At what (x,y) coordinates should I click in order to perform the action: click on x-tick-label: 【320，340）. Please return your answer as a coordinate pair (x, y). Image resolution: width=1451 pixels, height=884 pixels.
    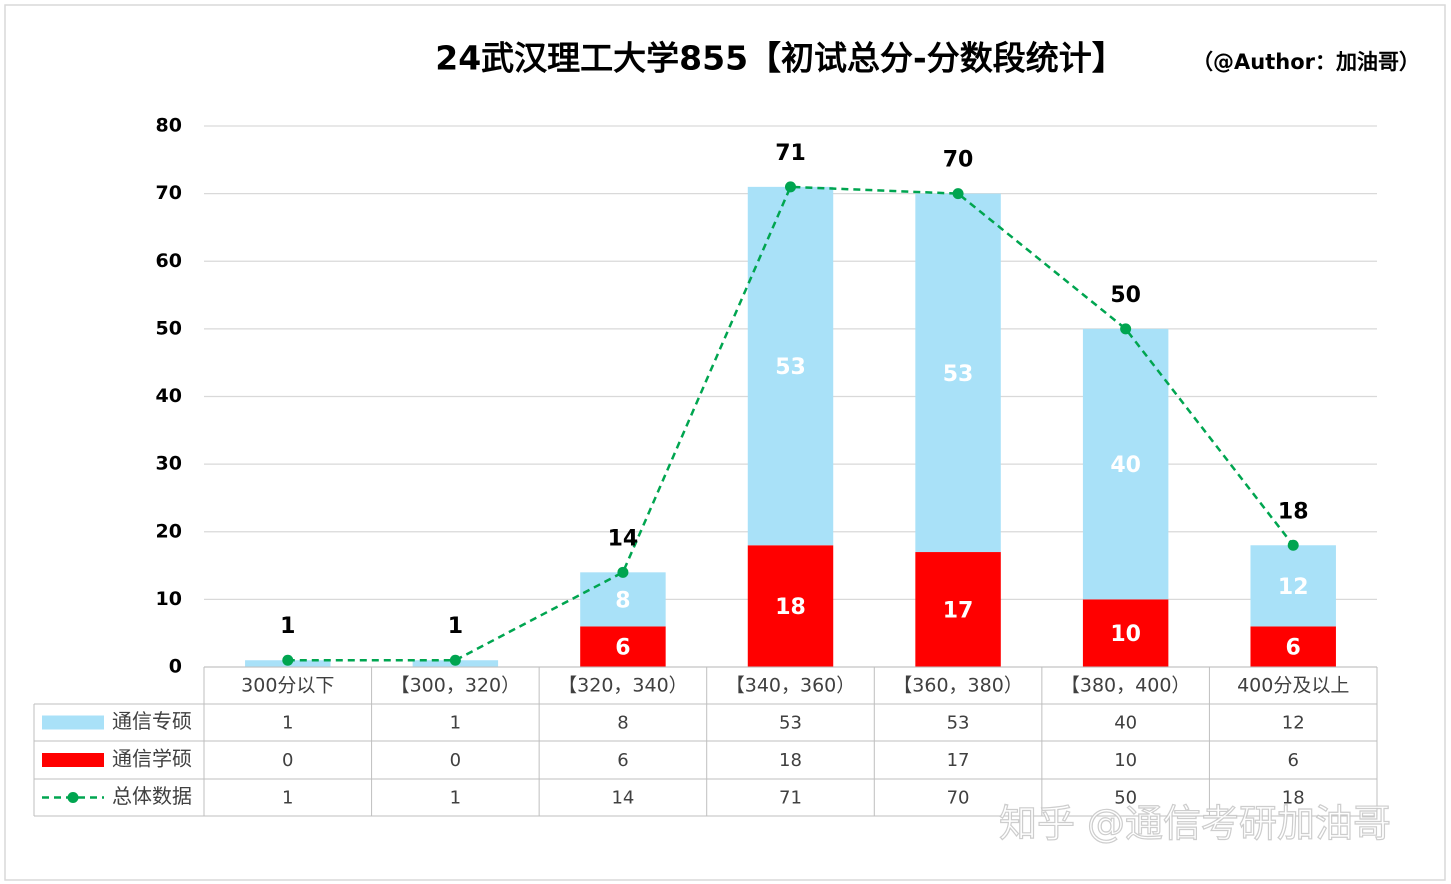
    Looking at the image, I should click on (623, 686).